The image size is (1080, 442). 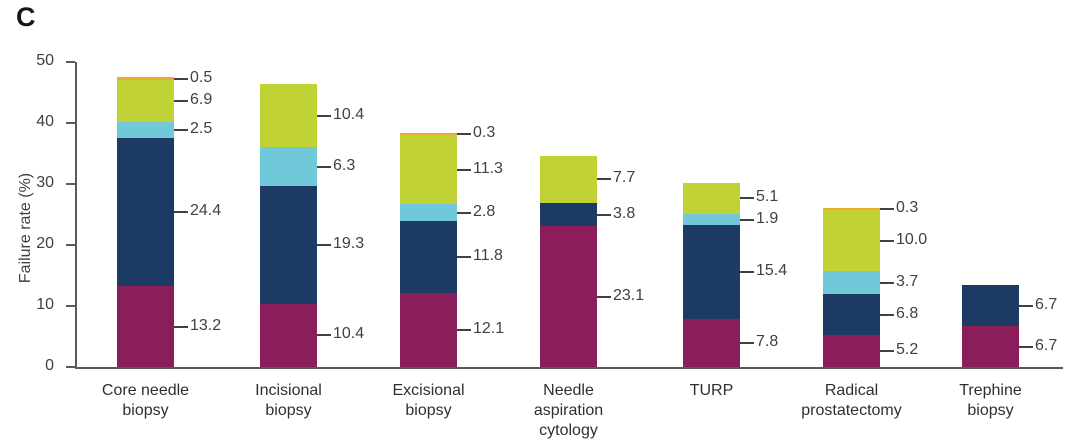 I want to click on value-label: 15.4, so click(x=772, y=271).